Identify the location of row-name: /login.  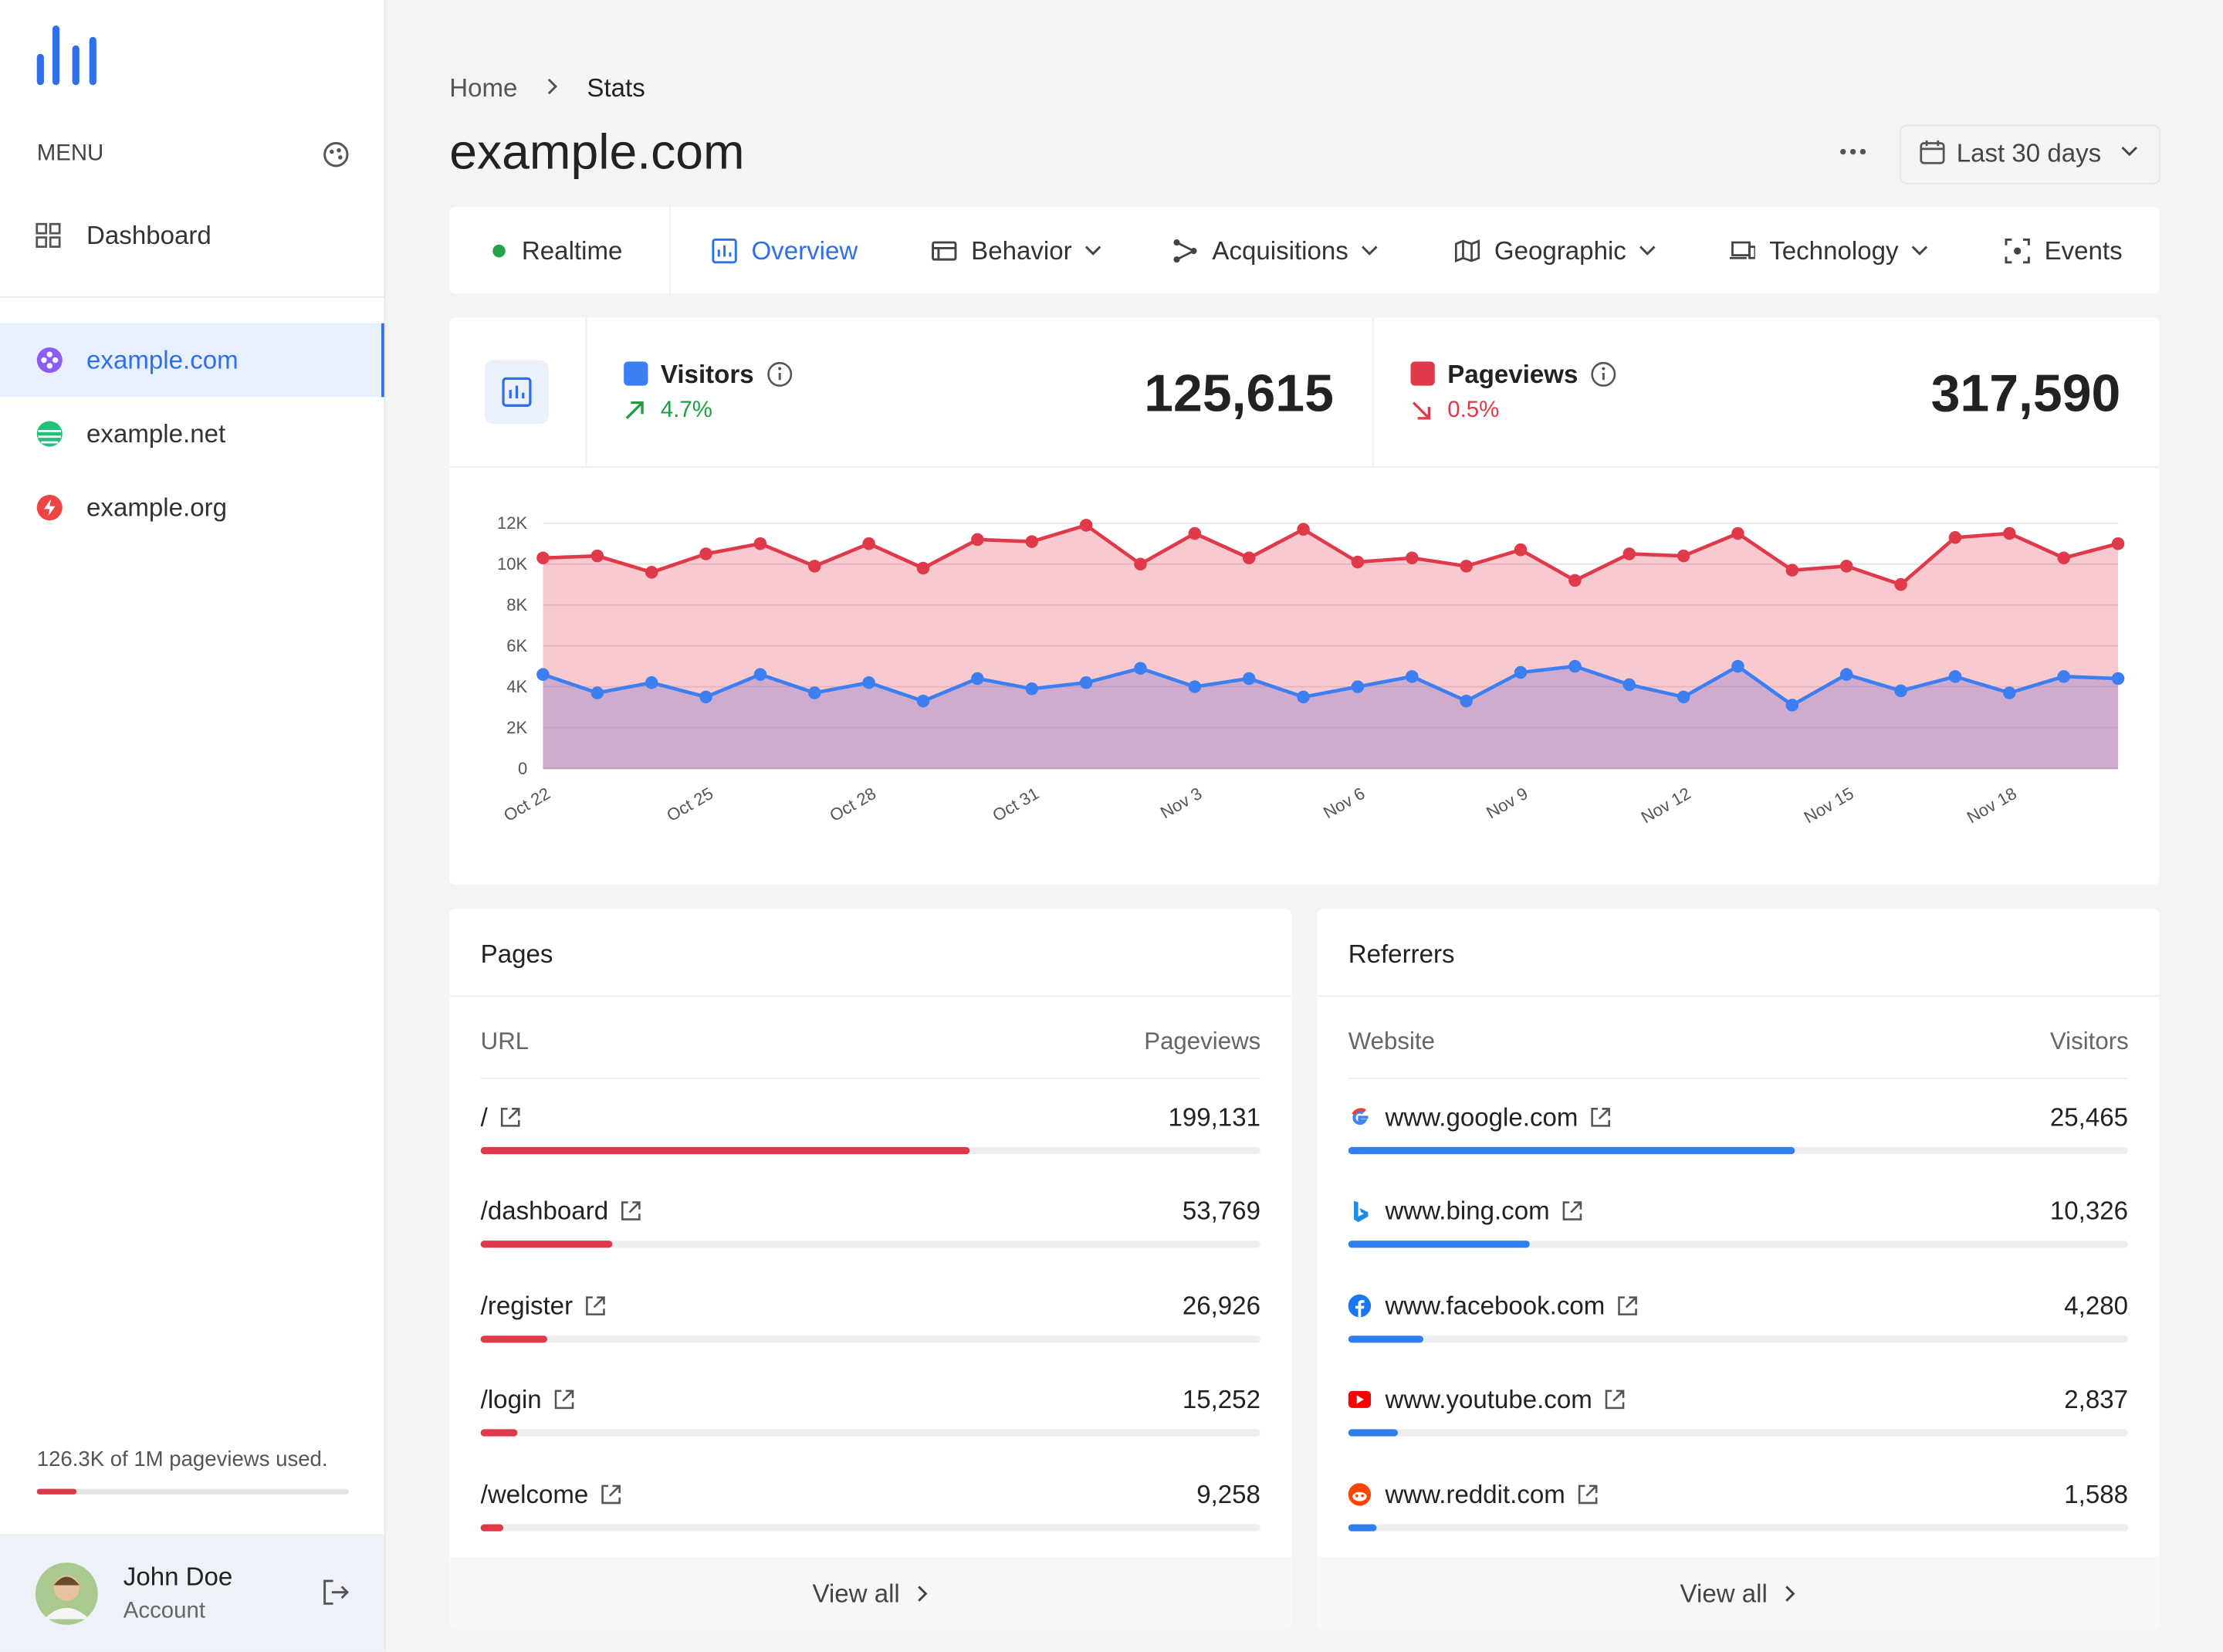
(511, 1399).